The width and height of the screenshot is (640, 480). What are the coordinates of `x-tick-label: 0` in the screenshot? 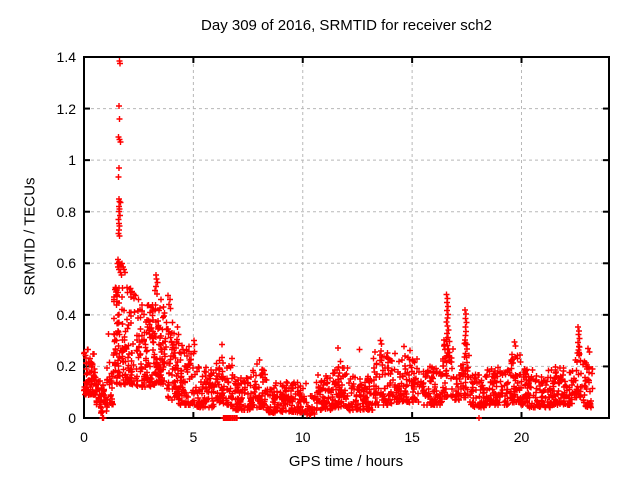 It's located at (84, 437).